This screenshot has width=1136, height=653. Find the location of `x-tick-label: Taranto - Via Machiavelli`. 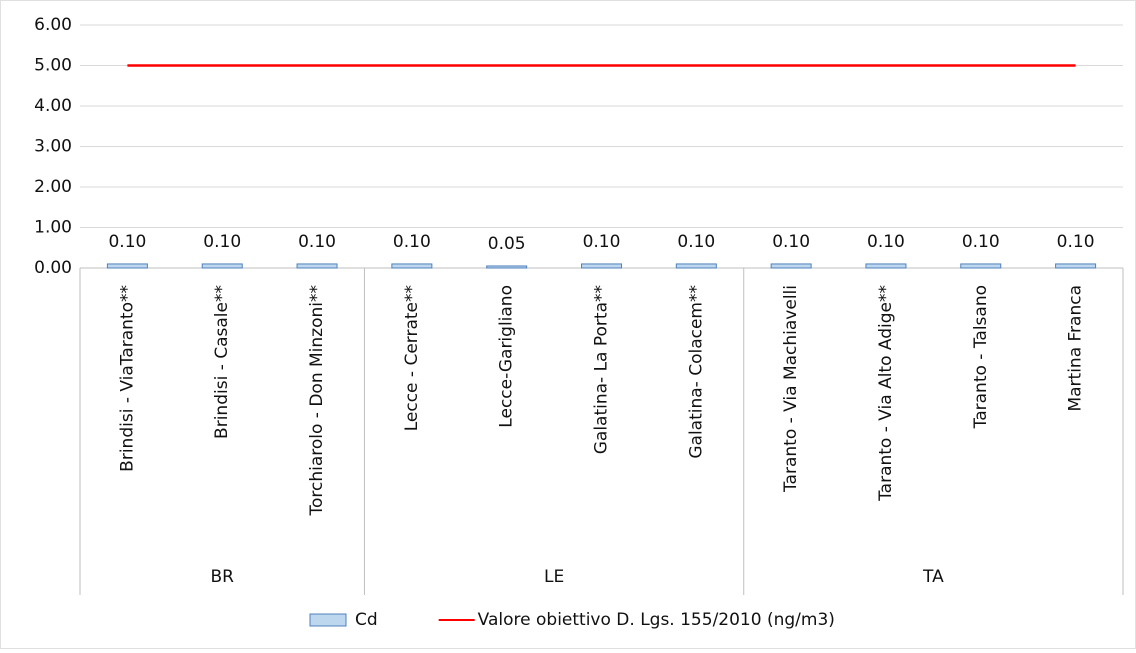

x-tick-label: Taranto - Via Machiavelli is located at coordinates (791, 389).